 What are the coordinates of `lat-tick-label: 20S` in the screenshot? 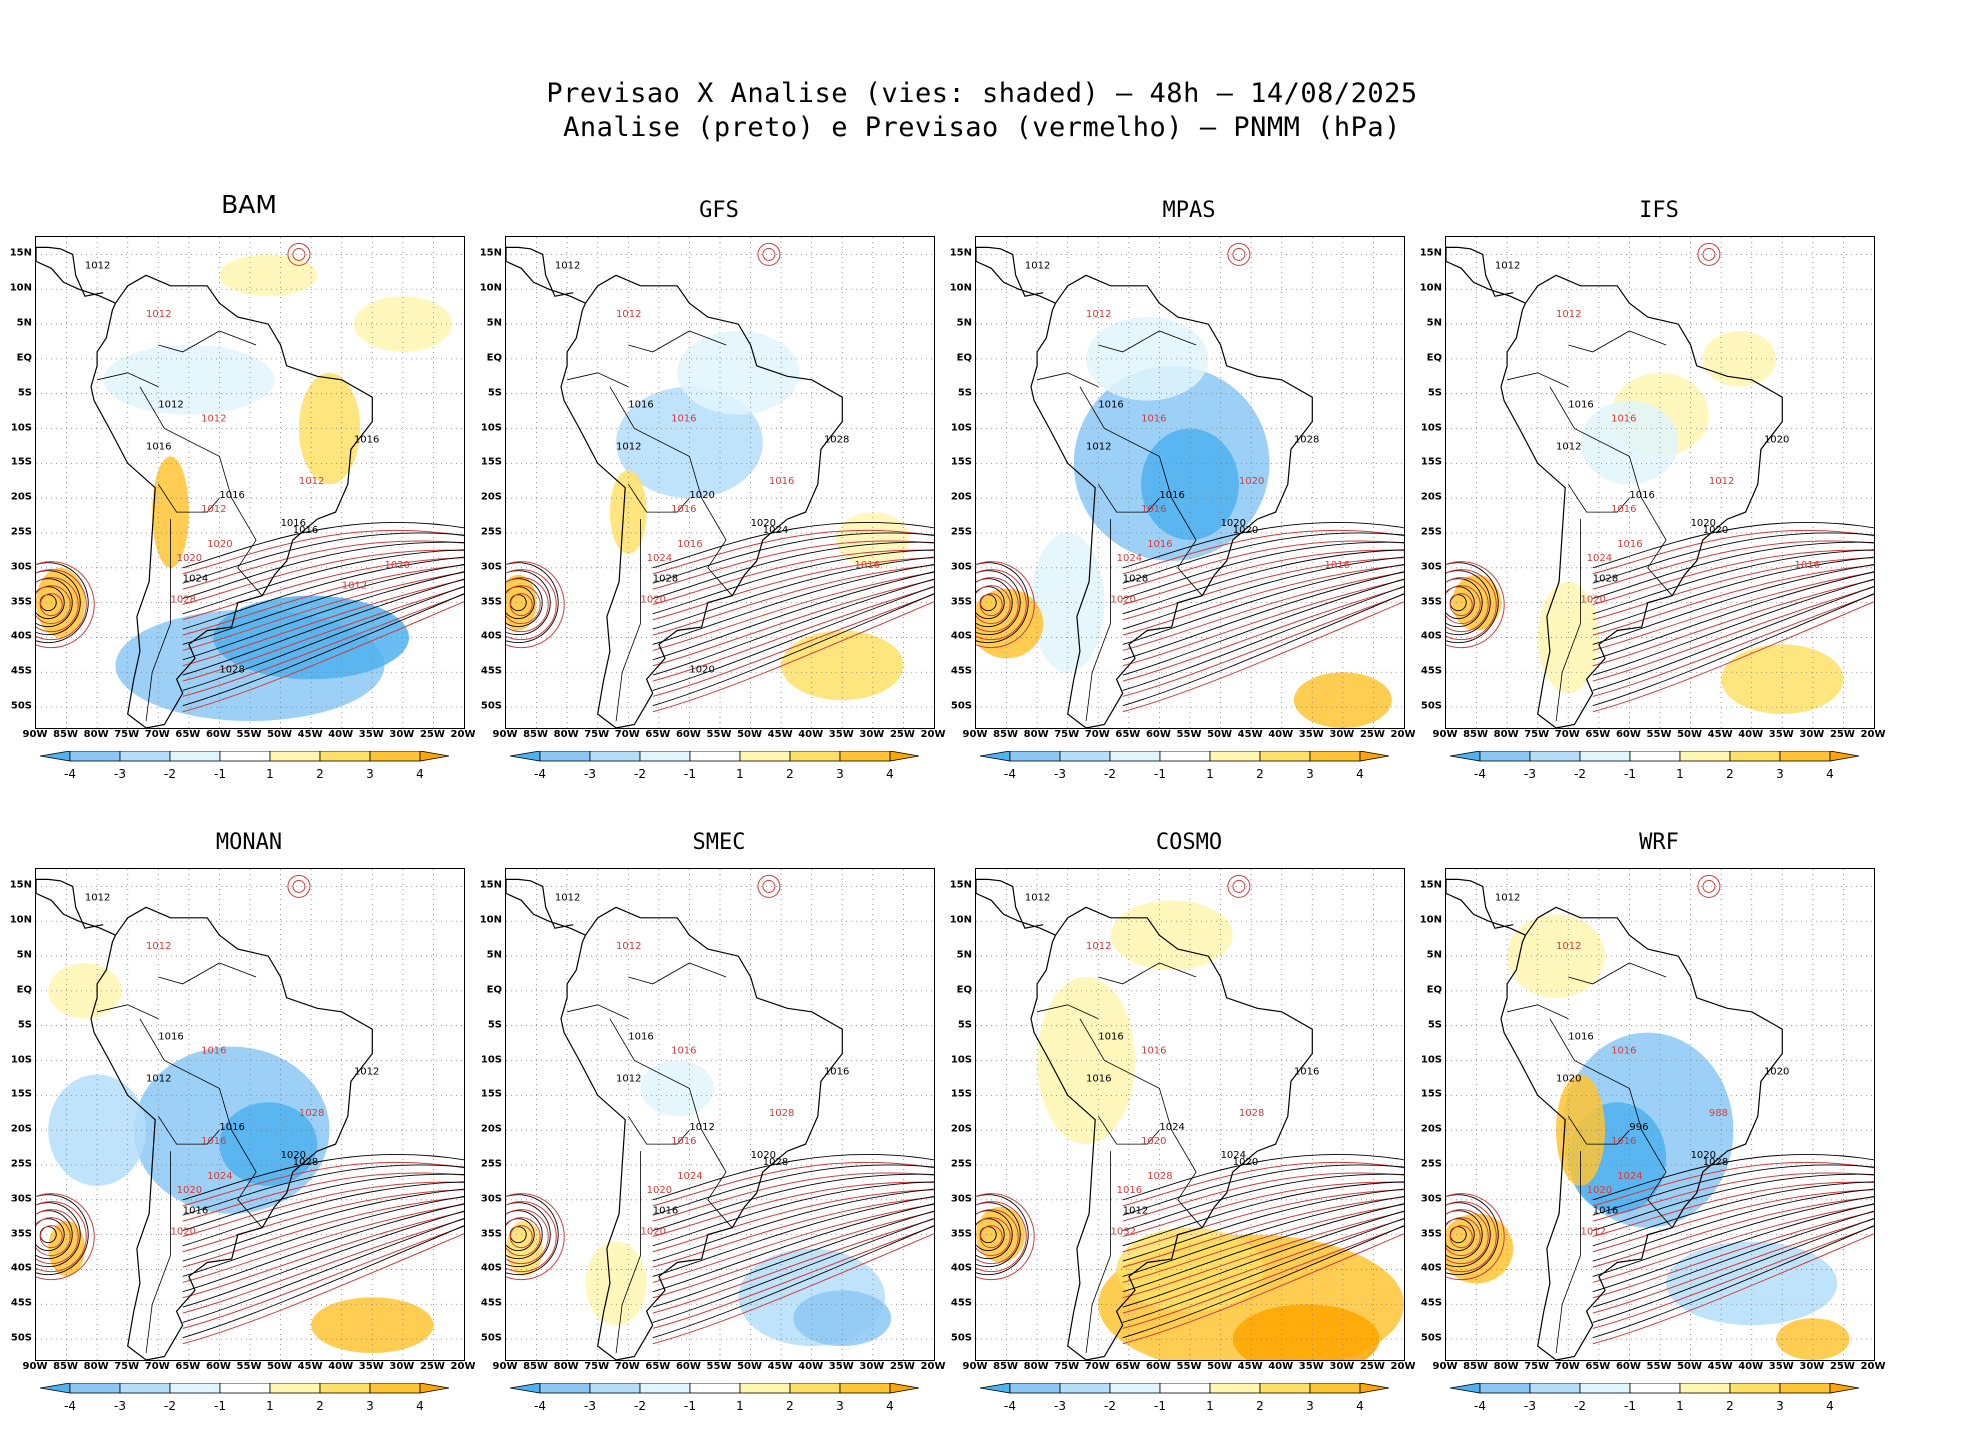 It's located at (491, 497).